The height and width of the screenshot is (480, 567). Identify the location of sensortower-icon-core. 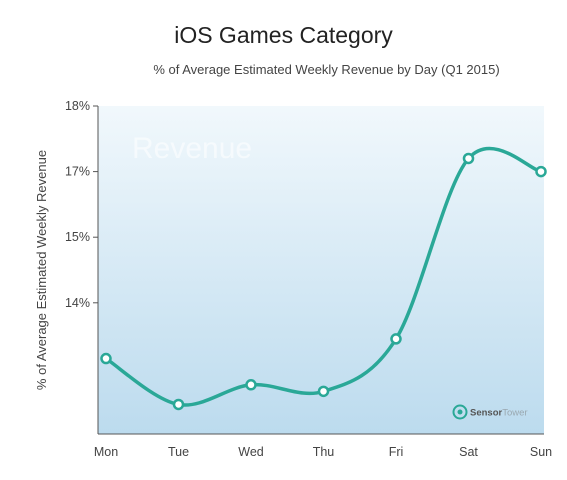
(460, 412).